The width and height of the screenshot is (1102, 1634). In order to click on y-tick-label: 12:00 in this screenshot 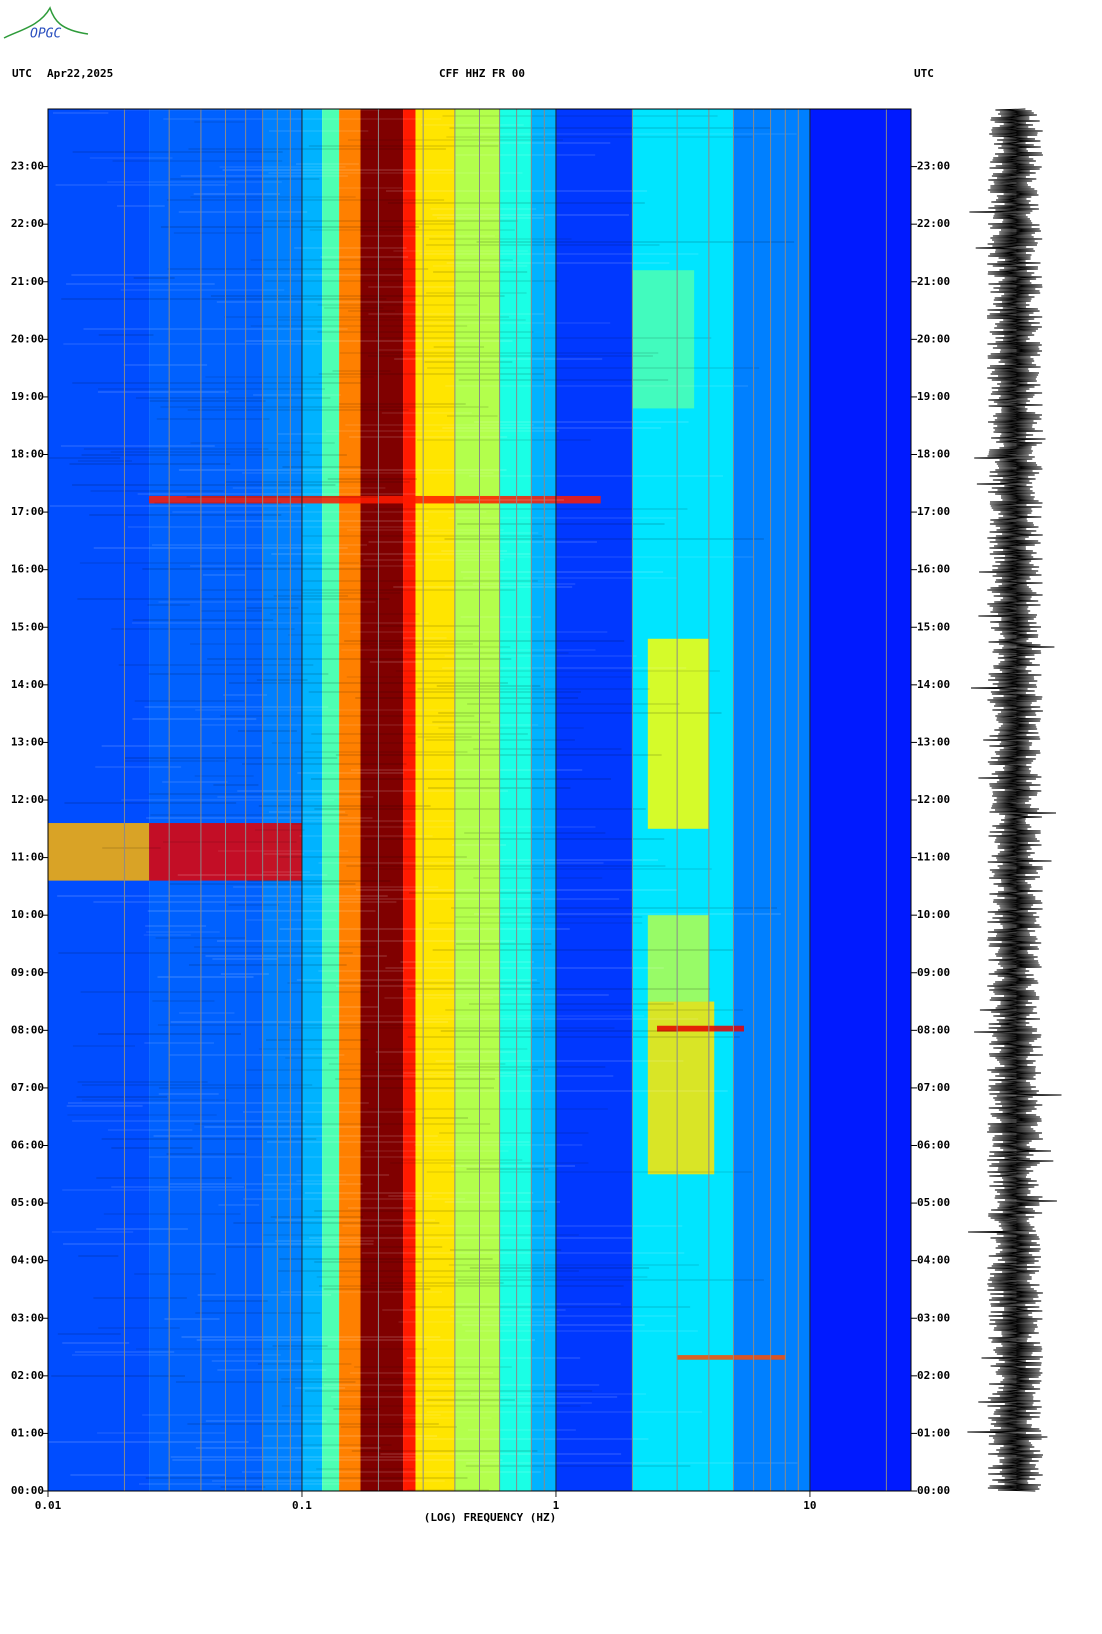, I will do `click(933, 799)`.